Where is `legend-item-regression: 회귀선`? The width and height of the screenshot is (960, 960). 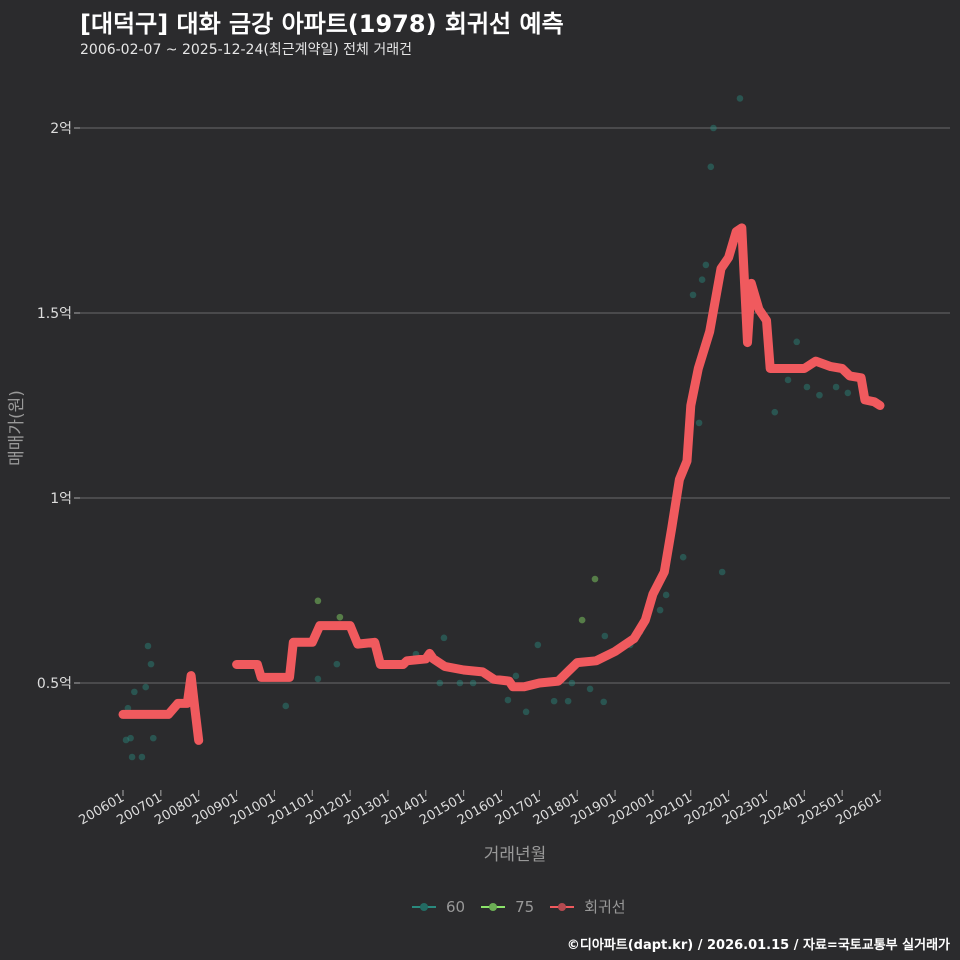 legend-item-regression: 회귀선 is located at coordinates (588, 906).